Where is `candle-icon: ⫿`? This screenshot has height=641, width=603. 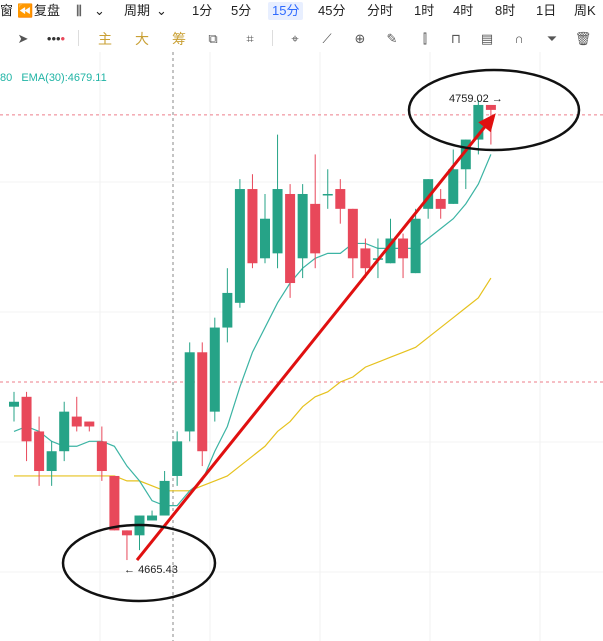 candle-icon: ⫿ is located at coordinates (425, 38).